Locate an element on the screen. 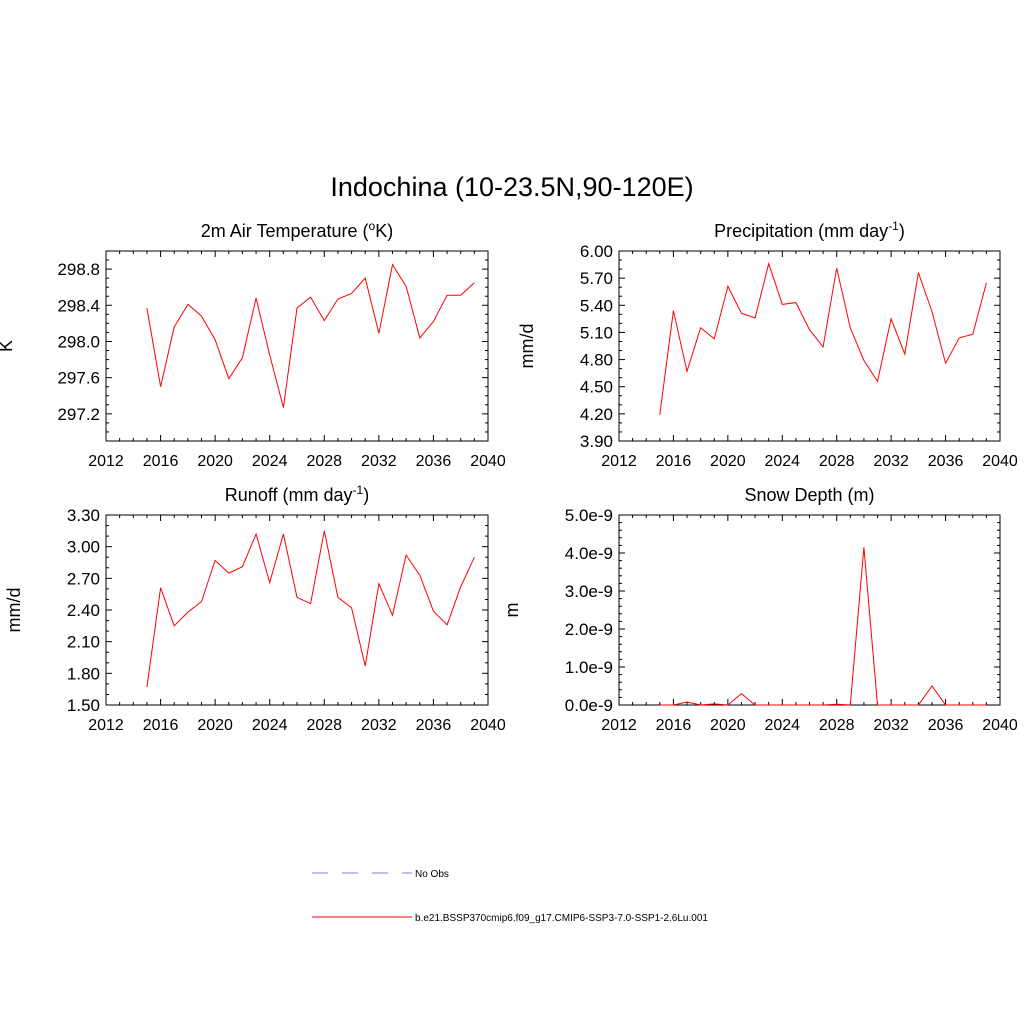 The width and height of the screenshot is (1024, 1024). snow-depth-ytick-label: 2.0e-9 is located at coordinates (589, 629).